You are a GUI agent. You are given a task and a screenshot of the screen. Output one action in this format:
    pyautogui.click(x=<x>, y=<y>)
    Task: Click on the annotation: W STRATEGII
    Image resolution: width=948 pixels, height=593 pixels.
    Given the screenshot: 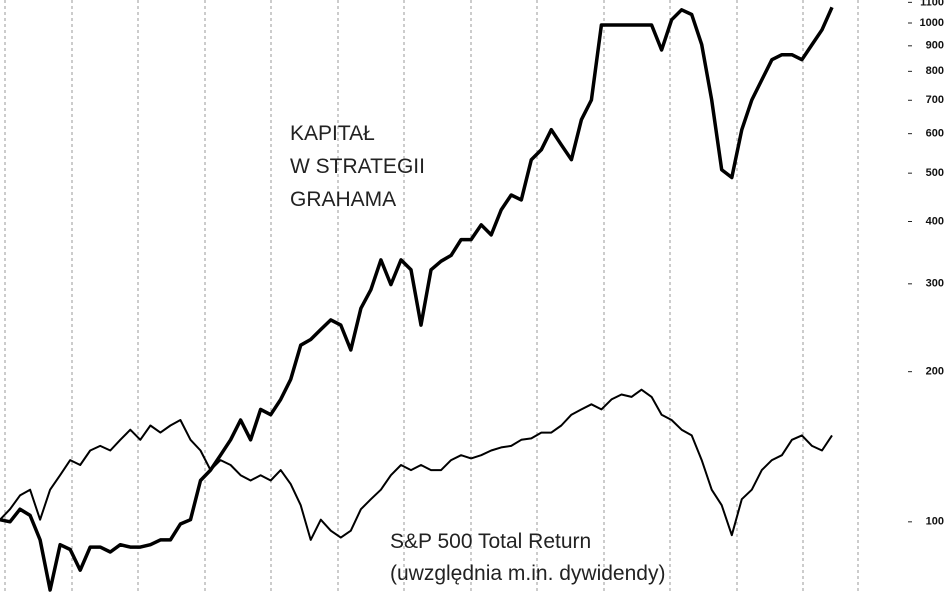 What is the action you would take?
    pyautogui.click(x=357, y=166)
    